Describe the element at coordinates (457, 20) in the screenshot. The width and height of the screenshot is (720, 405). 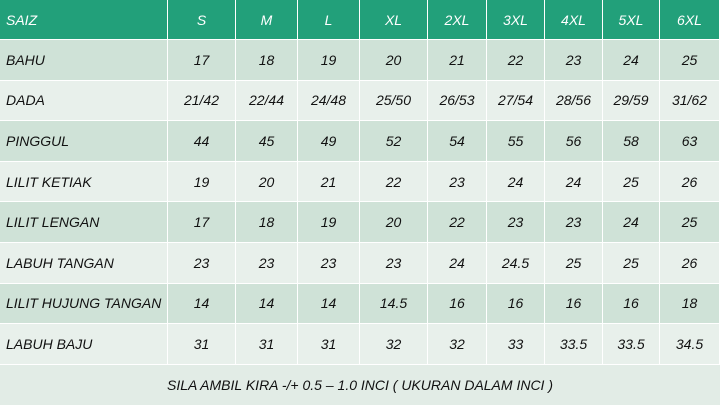
I see `header-cell: 2XL` at that location.